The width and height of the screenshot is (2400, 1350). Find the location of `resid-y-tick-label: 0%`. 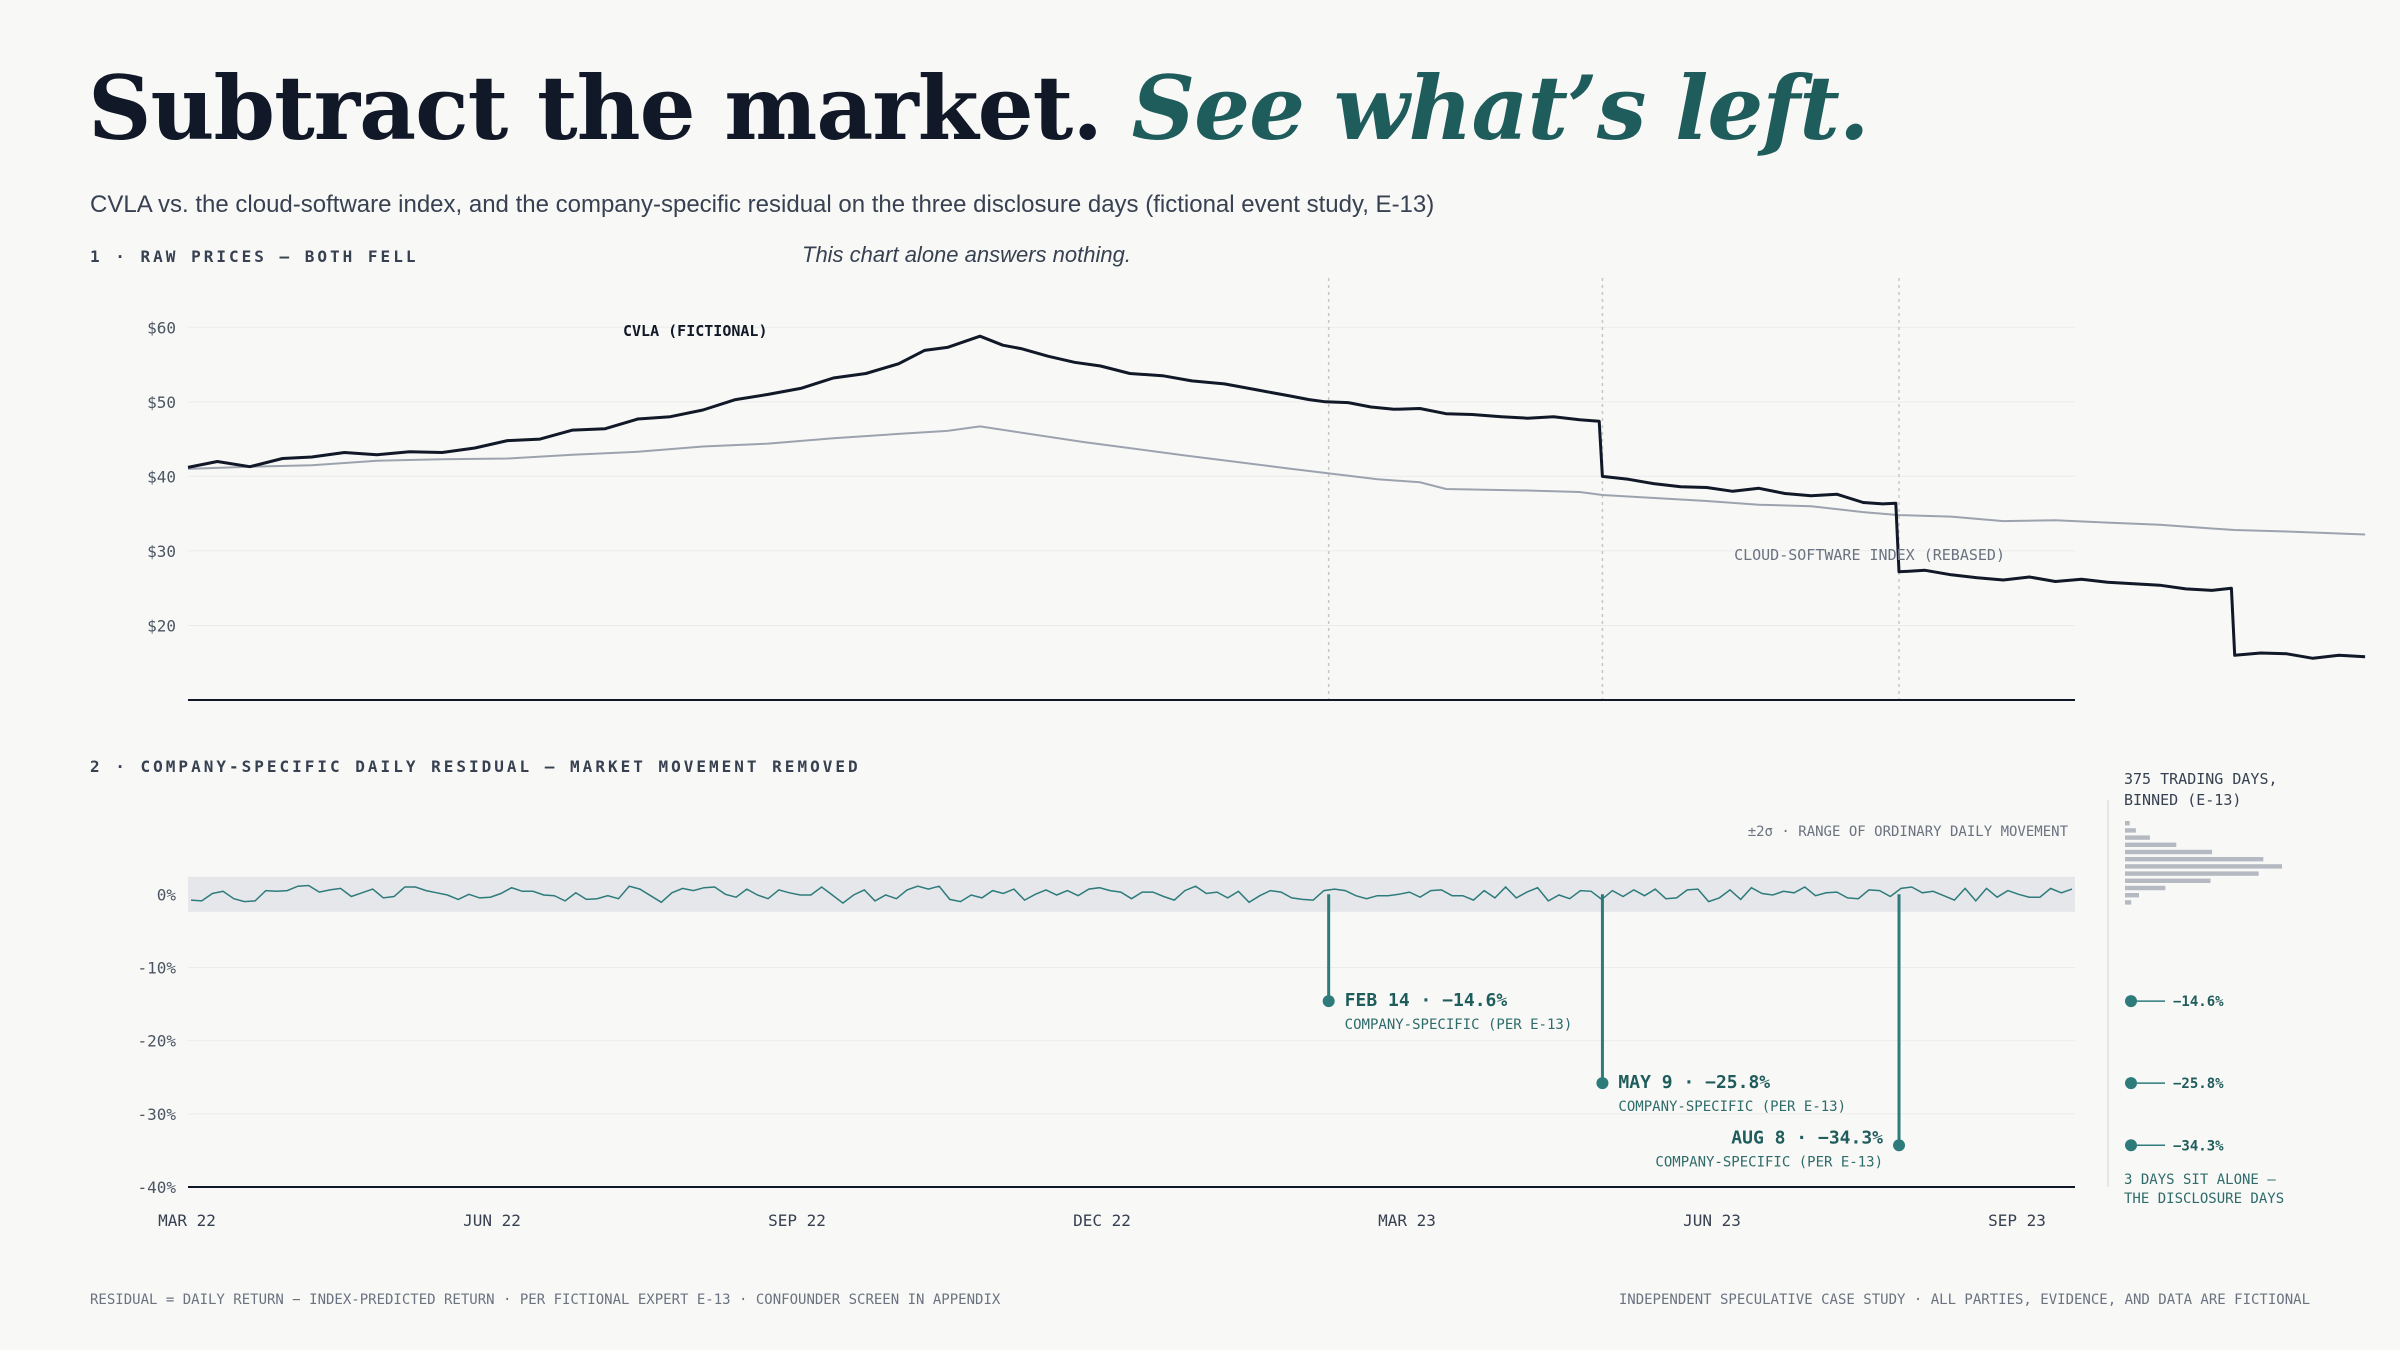

resid-y-tick-label: 0% is located at coordinates (167, 894).